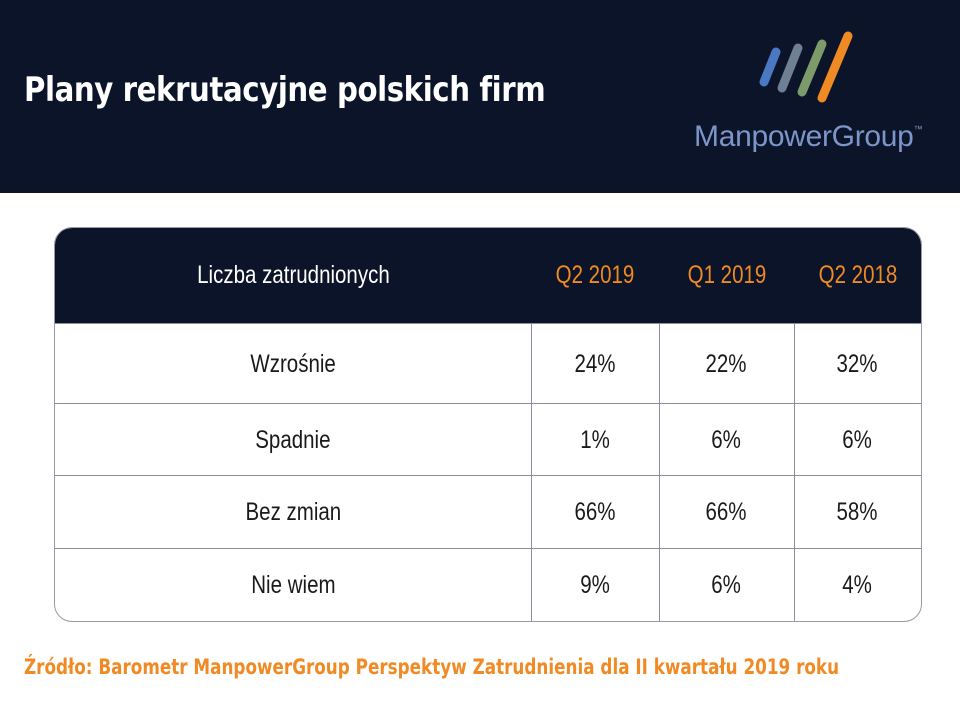  Describe the element at coordinates (918, 129) in the screenshot. I see `trademark-symbol: ™` at that location.